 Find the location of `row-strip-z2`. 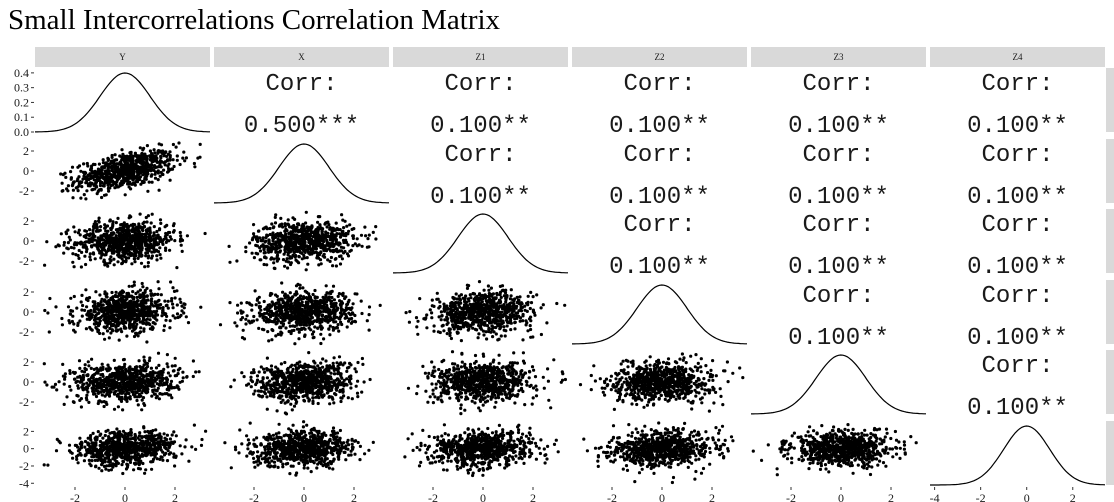

row-strip-z2 is located at coordinates (1110, 312).